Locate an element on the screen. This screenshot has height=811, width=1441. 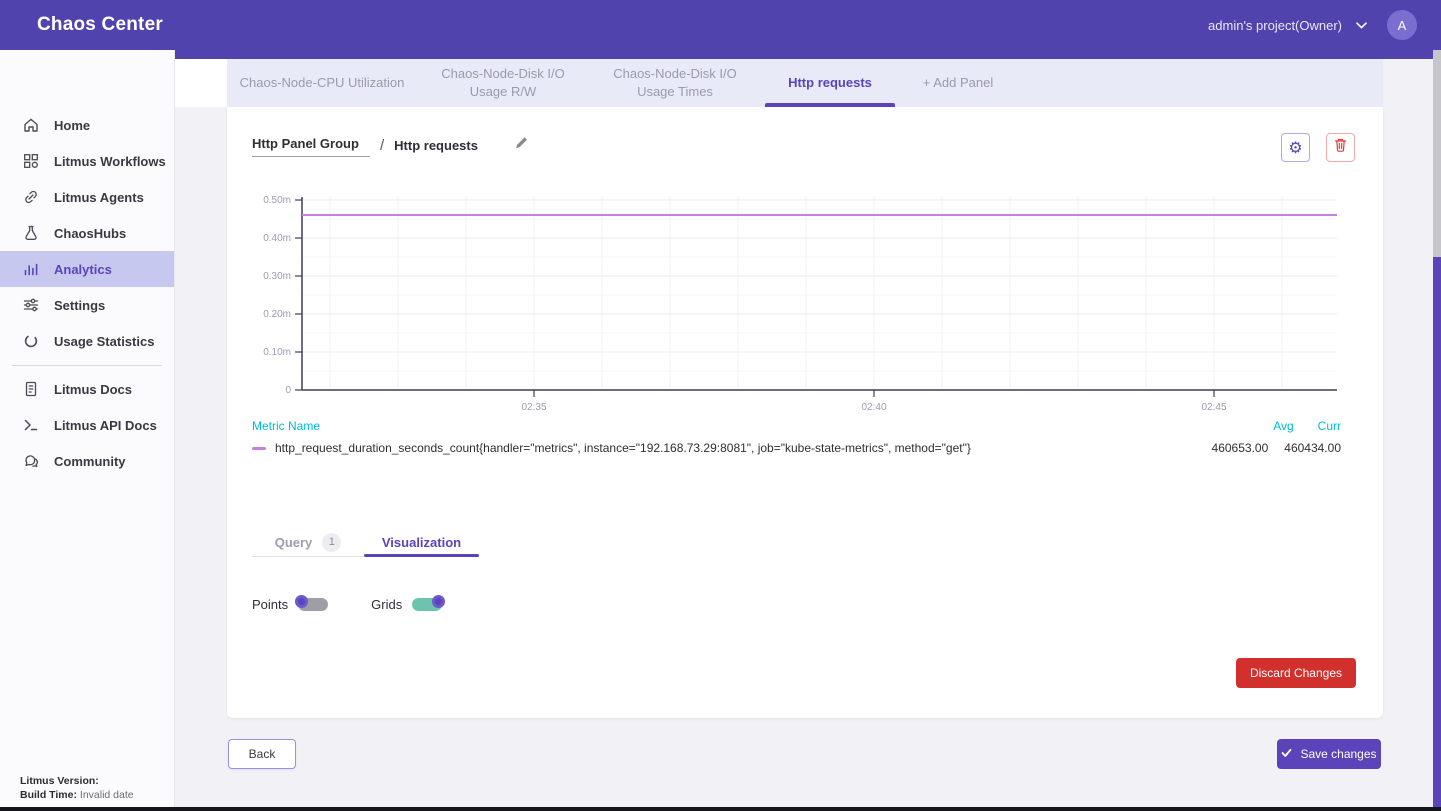
sidebar-item-label: Community is located at coordinates (90, 461).